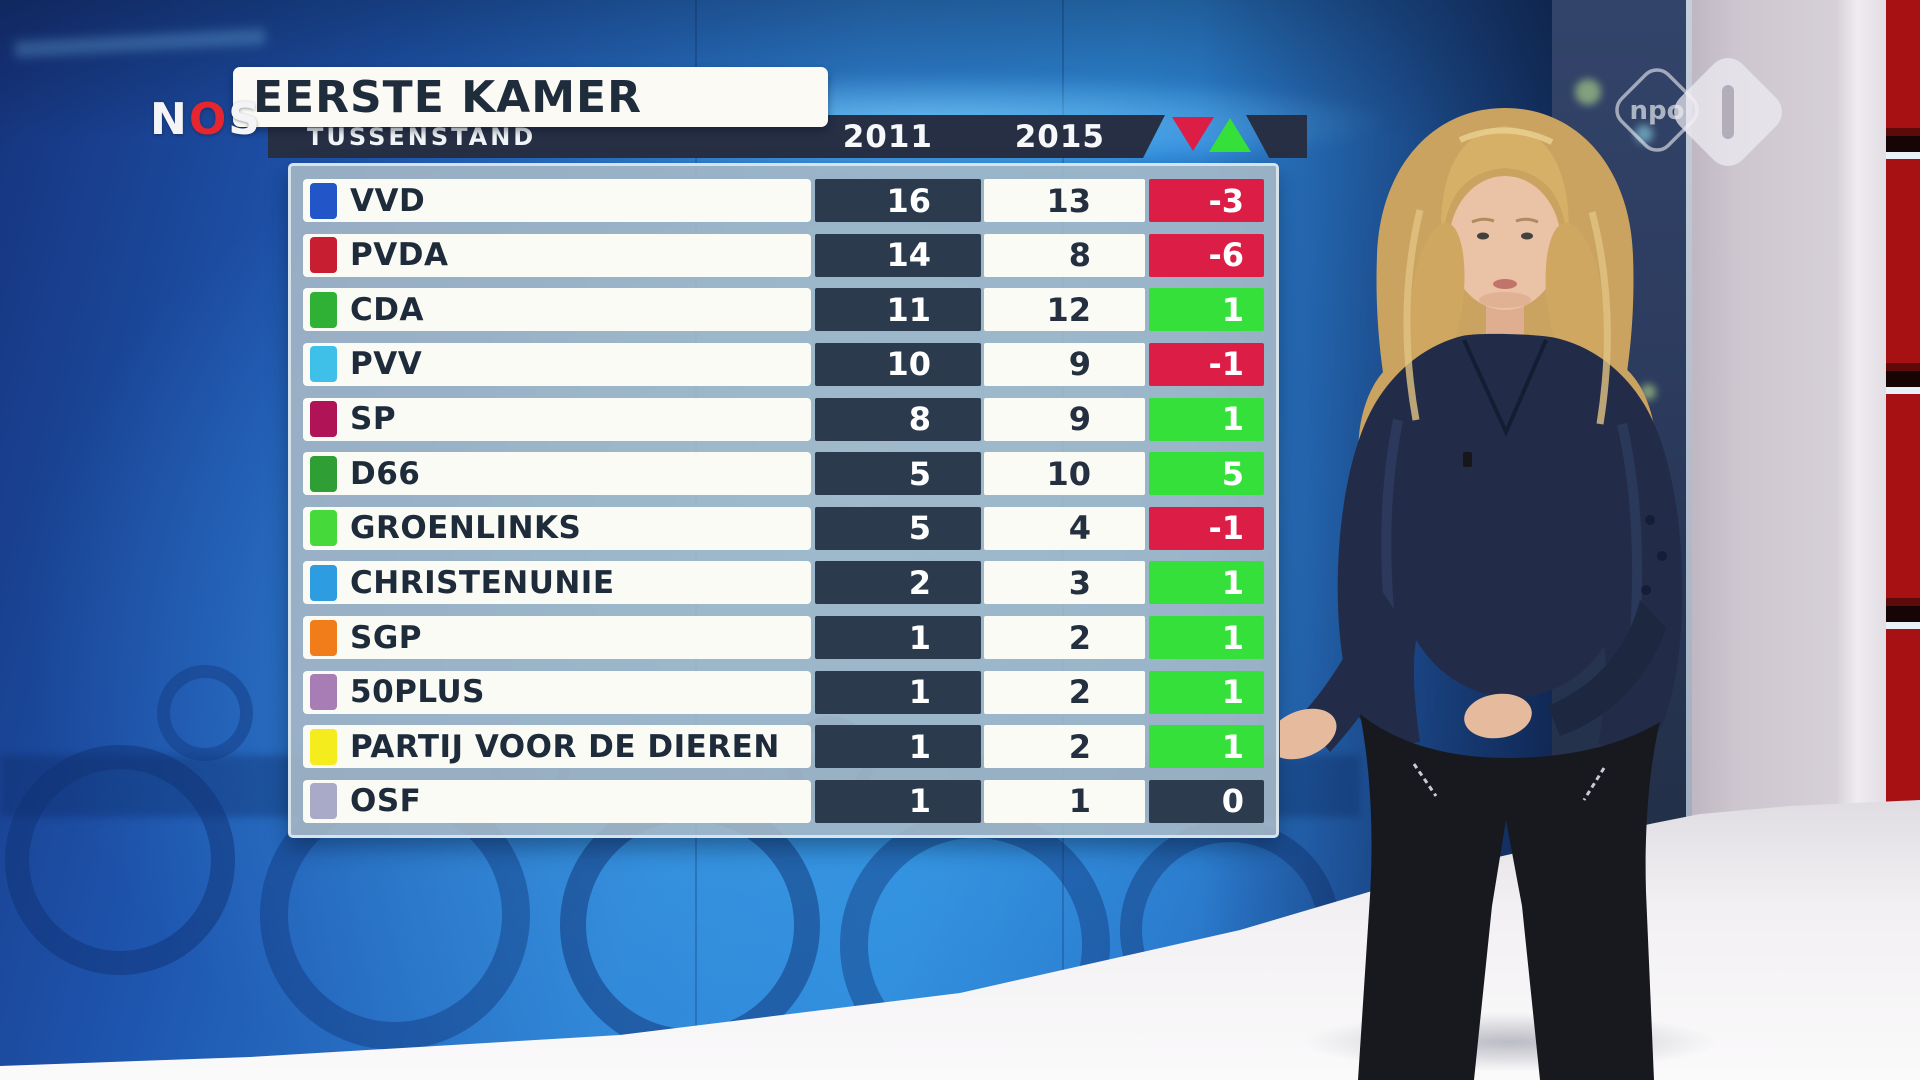 The width and height of the screenshot is (1920, 1080). I want to click on table-row: 50PLUS 1 2 1, so click(783, 692).